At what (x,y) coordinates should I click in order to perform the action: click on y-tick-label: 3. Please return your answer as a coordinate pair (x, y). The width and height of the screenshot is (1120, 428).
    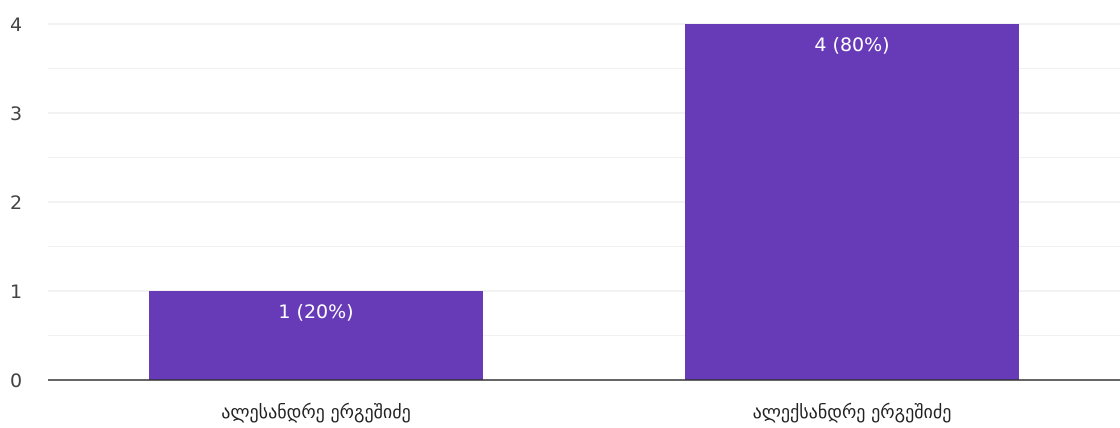
    Looking at the image, I should click on (16, 114).